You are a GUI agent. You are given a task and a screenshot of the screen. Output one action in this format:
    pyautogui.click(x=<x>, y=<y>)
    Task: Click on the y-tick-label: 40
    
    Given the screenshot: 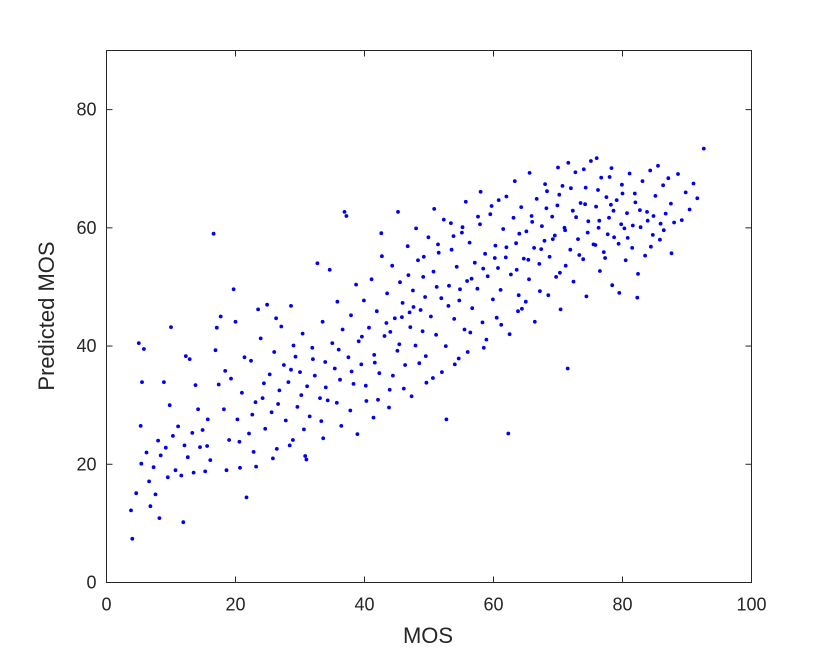 What is the action you would take?
    pyautogui.click(x=86, y=346)
    